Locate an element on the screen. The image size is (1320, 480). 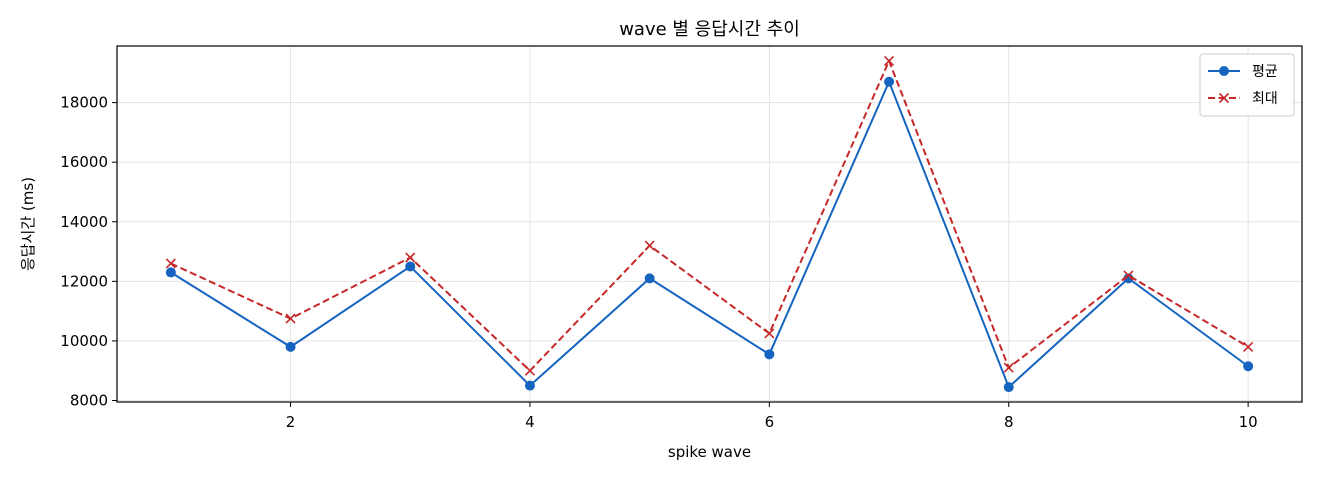
legend-box is located at coordinates (1247, 85).